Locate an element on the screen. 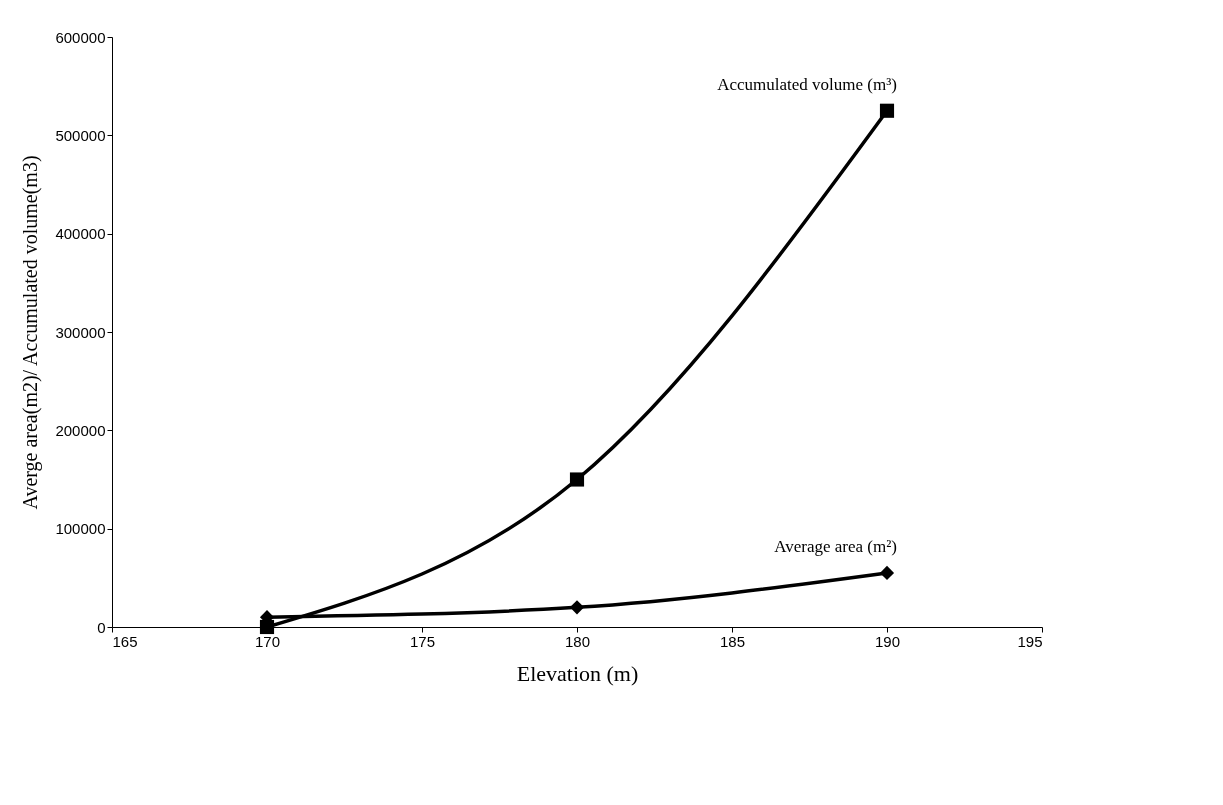 The height and width of the screenshot is (805, 1223). y-tick-label: 600000 is located at coordinates (80, 37).